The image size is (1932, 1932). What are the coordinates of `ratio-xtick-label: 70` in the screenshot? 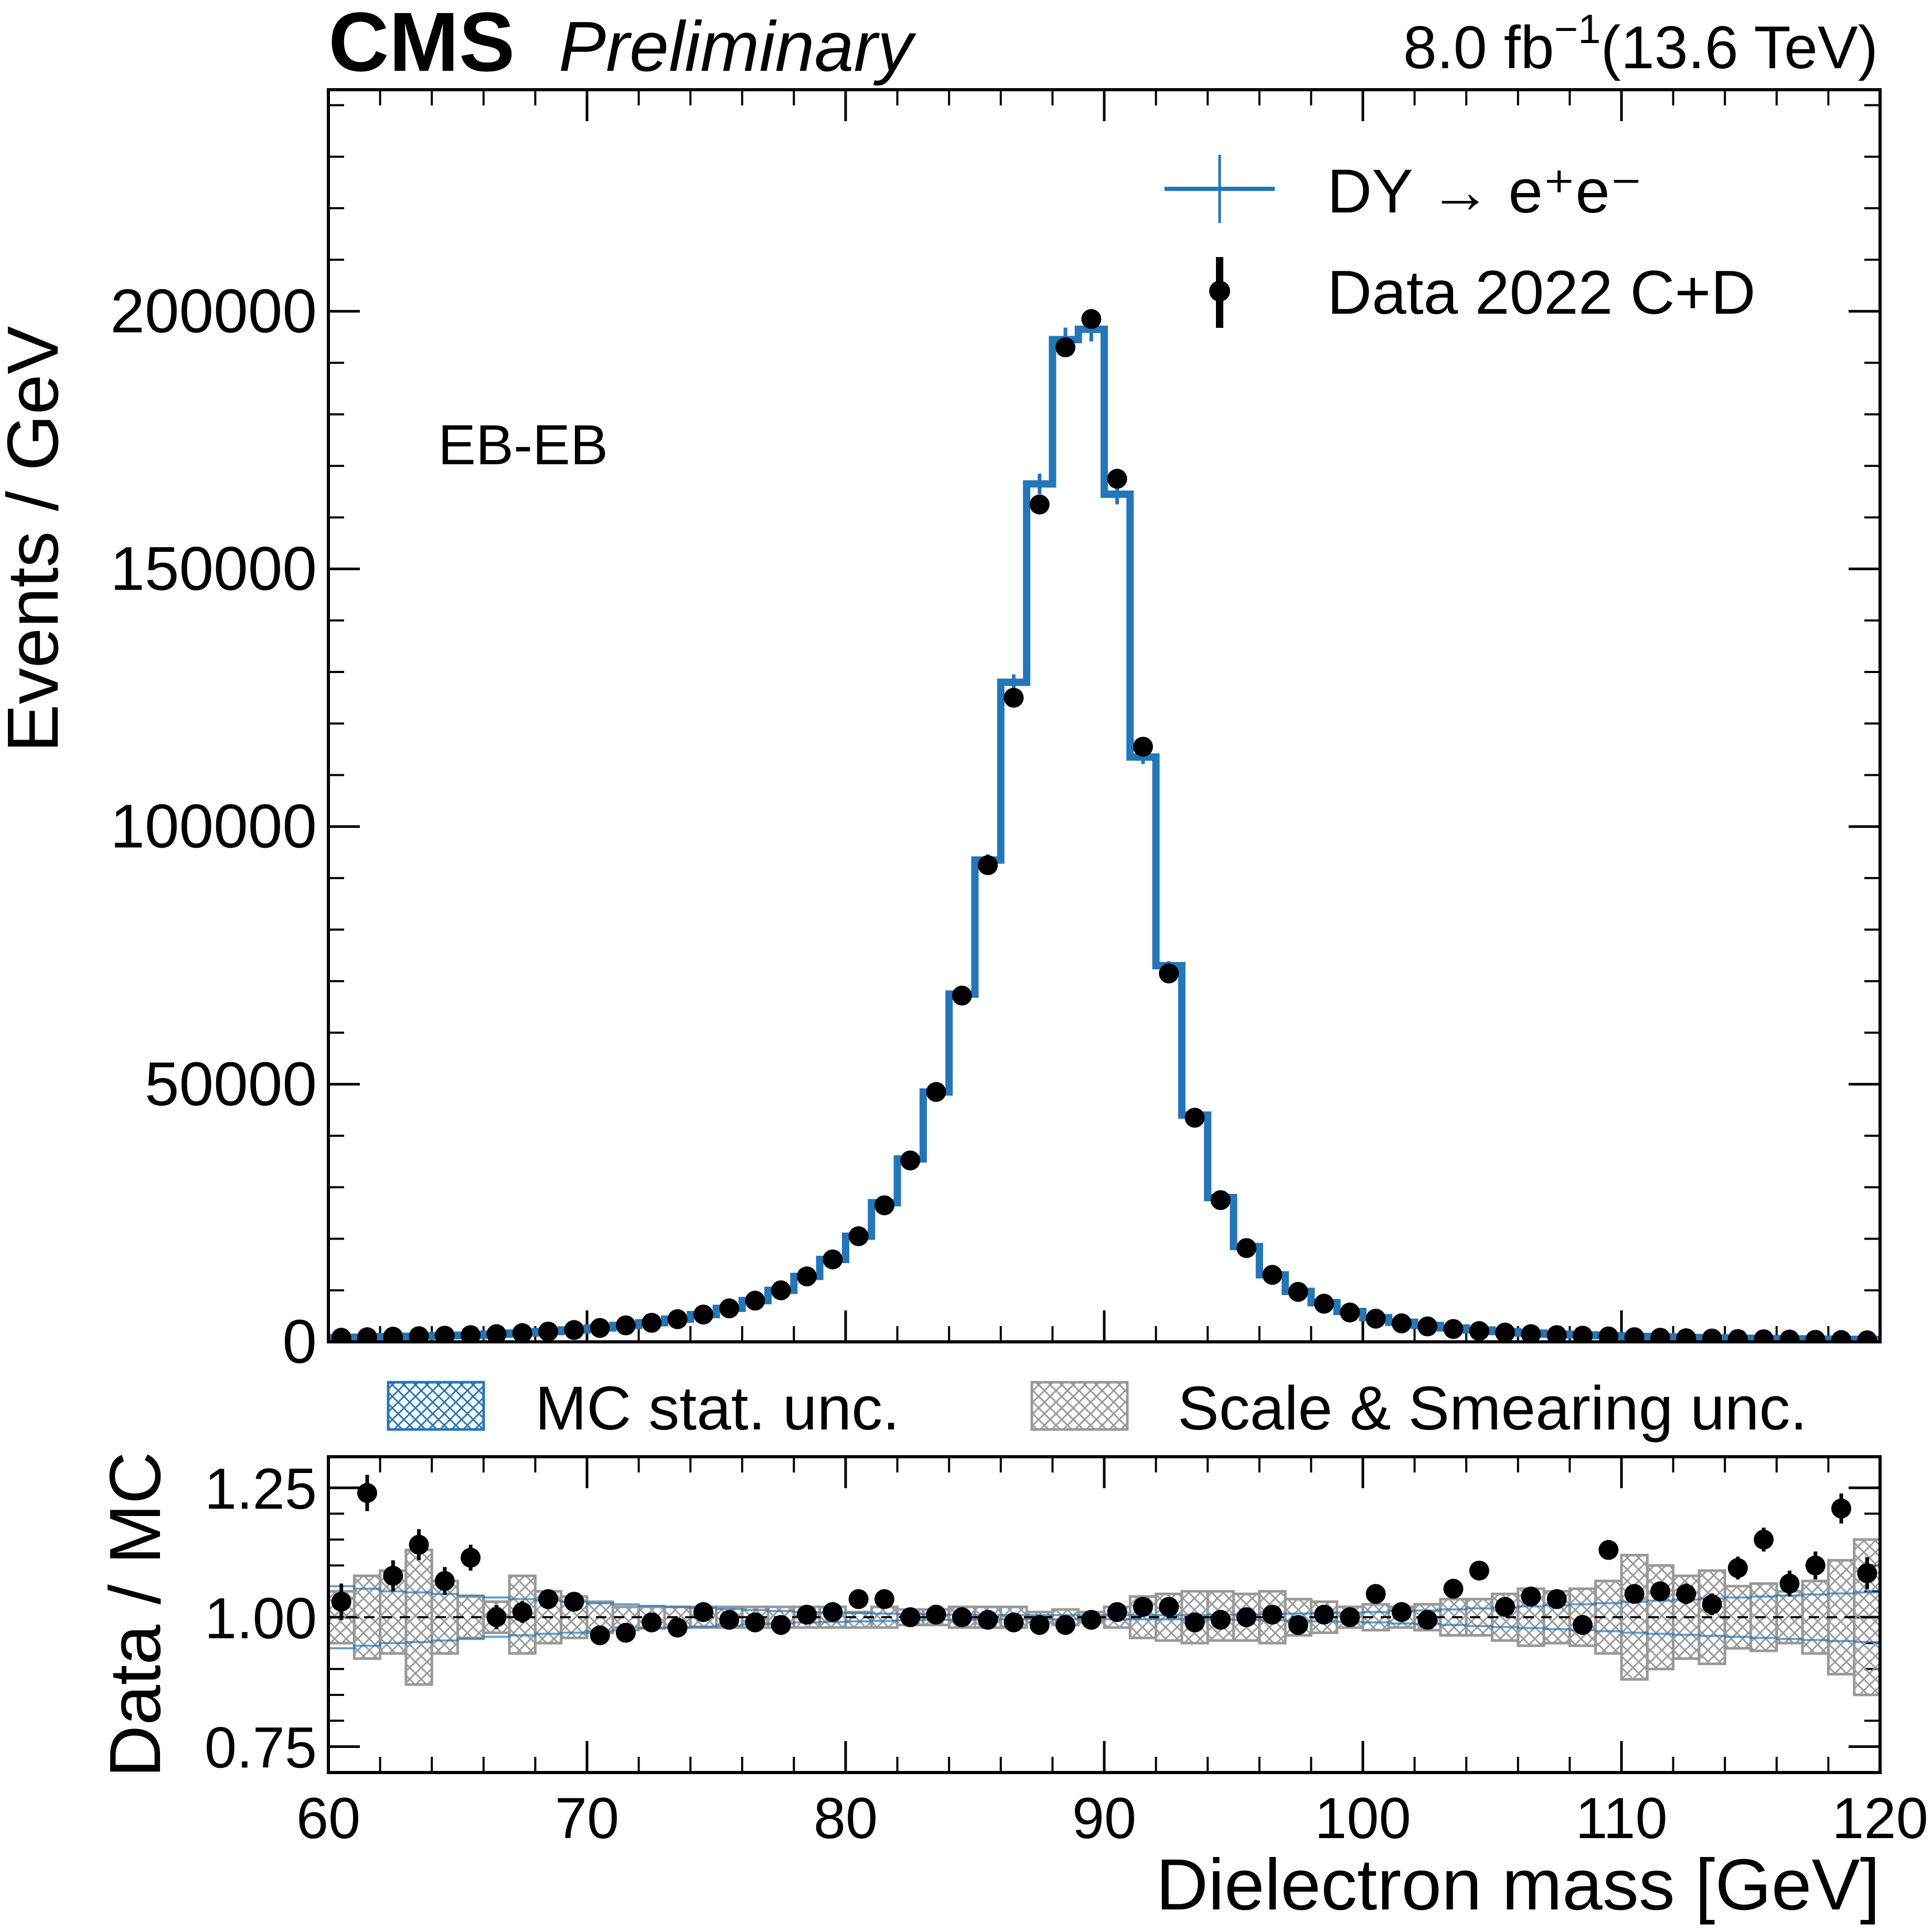 It's located at (587, 1819).